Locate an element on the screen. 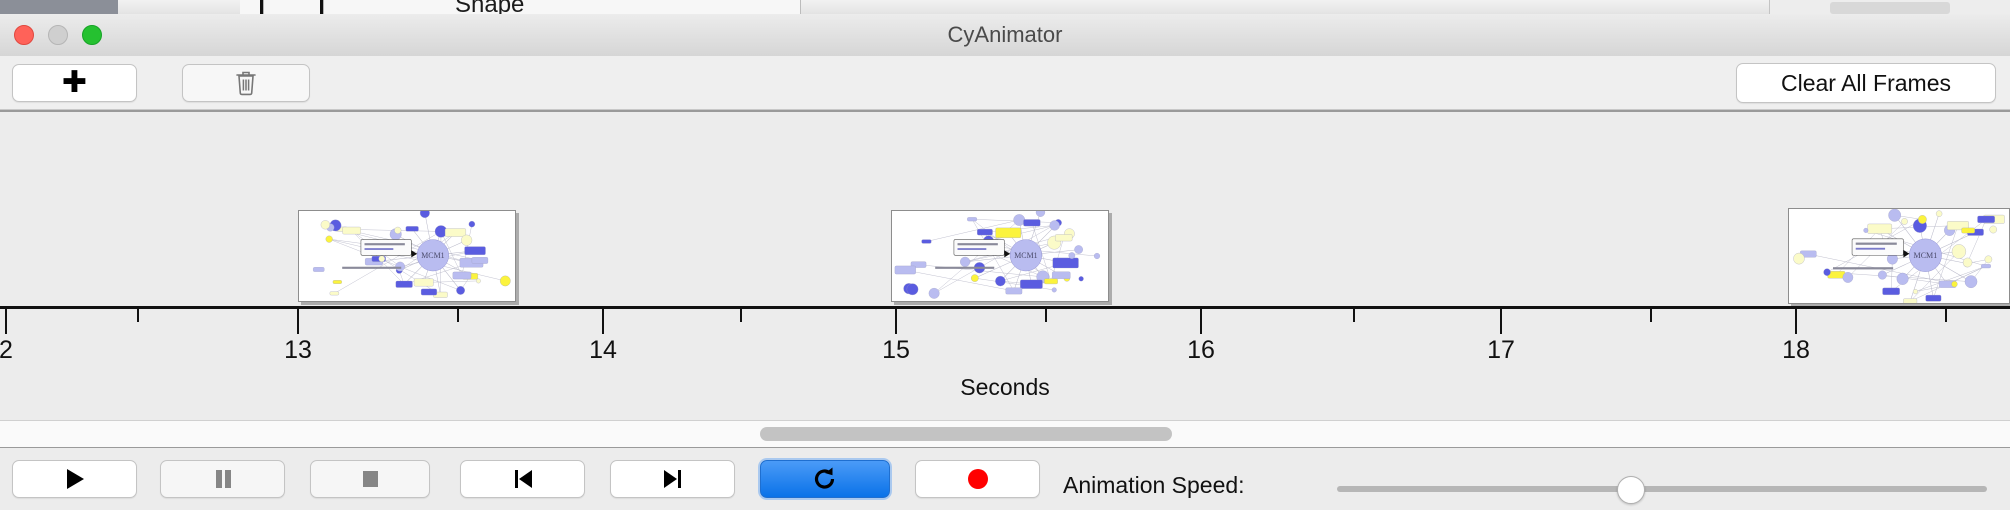  background-window-right is located at coordinates (1889, 7).